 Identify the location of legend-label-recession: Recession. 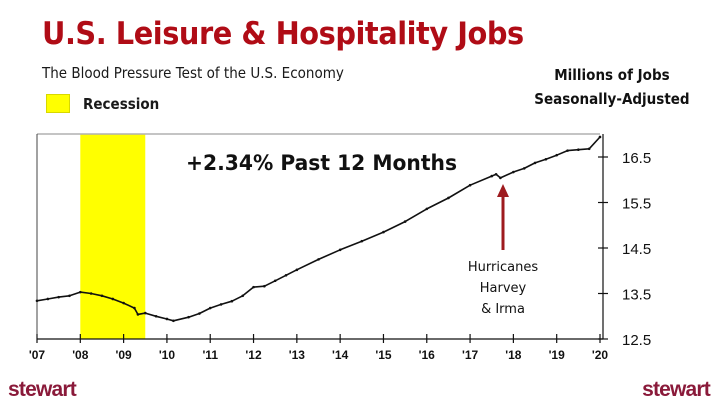
(121, 103).